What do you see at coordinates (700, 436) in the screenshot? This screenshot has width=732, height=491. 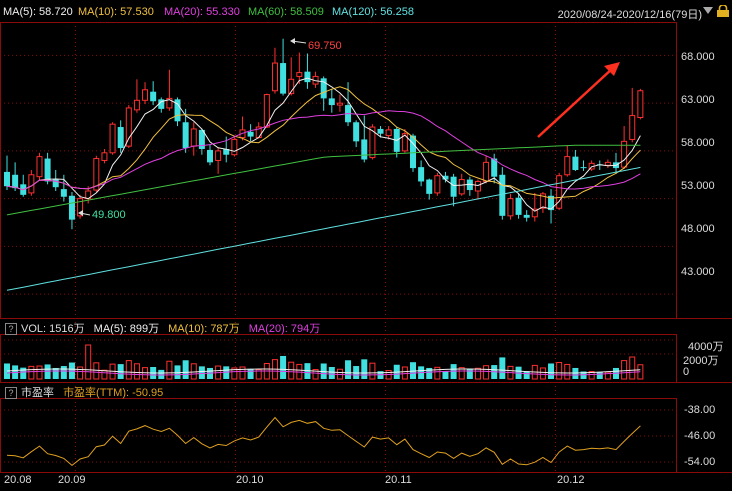 I see `pe-axis-label: -46.00` at bounding box center [700, 436].